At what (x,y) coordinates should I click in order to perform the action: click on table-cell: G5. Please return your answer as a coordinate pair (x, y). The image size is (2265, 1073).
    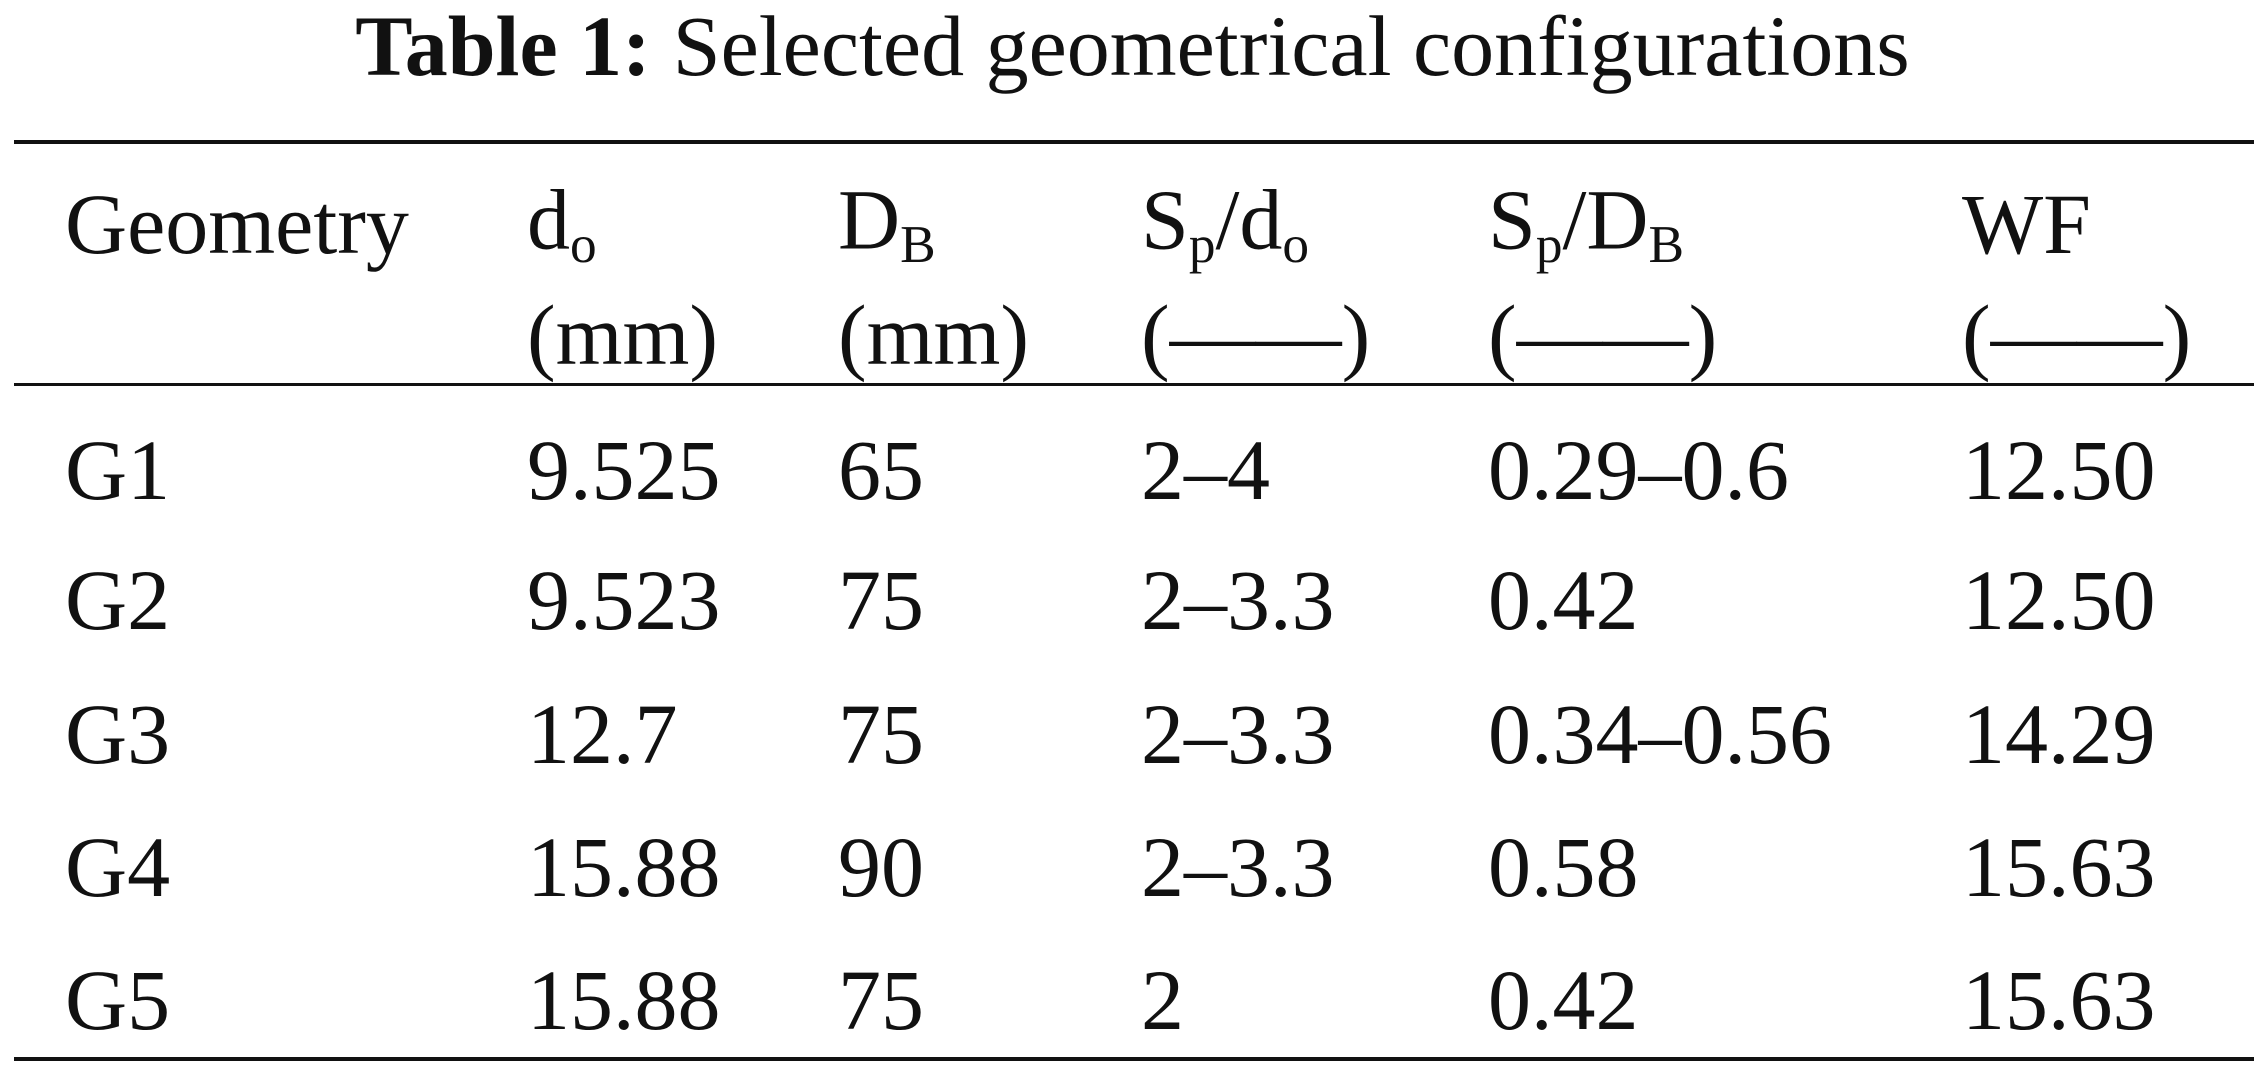
    Looking at the image, I should click on (118, 1000).